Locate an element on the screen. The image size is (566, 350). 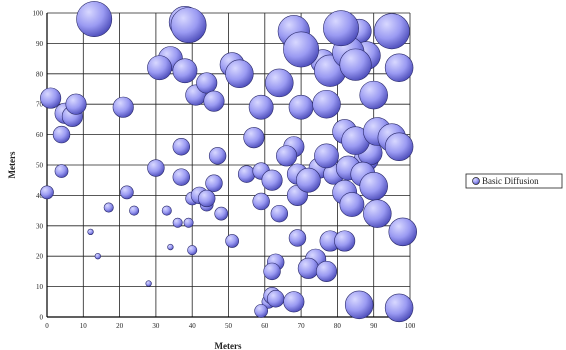
x-tick-label: 90 is located at coordinates (374, 326).